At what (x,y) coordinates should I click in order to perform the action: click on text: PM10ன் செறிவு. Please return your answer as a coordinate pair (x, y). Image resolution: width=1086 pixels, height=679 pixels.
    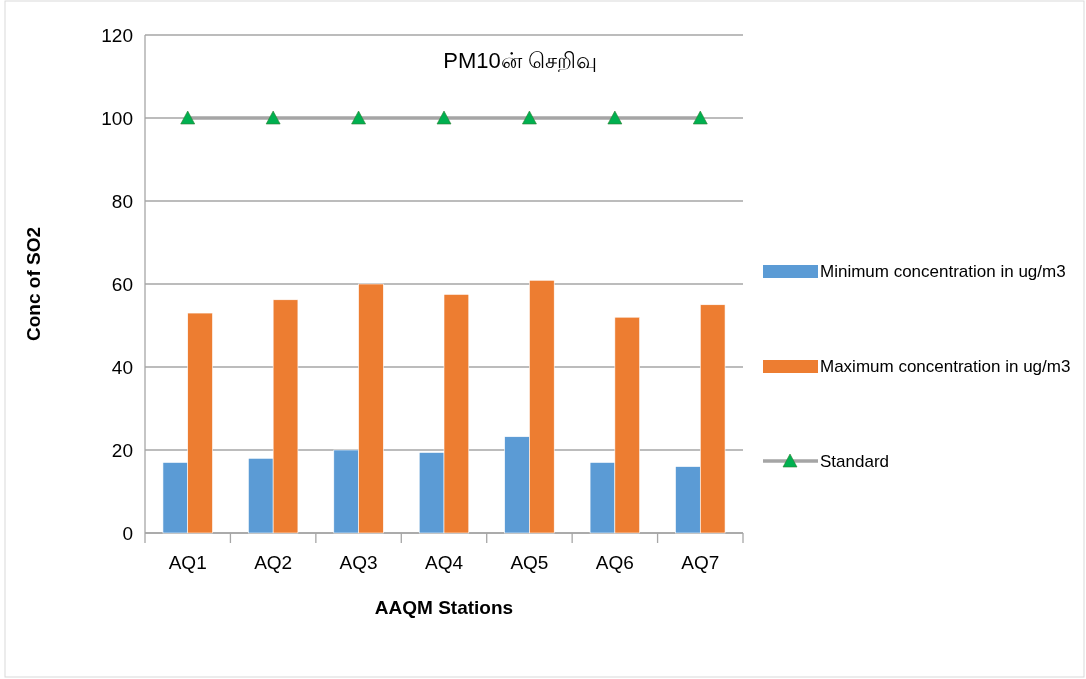
    Looking at the image, I should click on (520, 60).